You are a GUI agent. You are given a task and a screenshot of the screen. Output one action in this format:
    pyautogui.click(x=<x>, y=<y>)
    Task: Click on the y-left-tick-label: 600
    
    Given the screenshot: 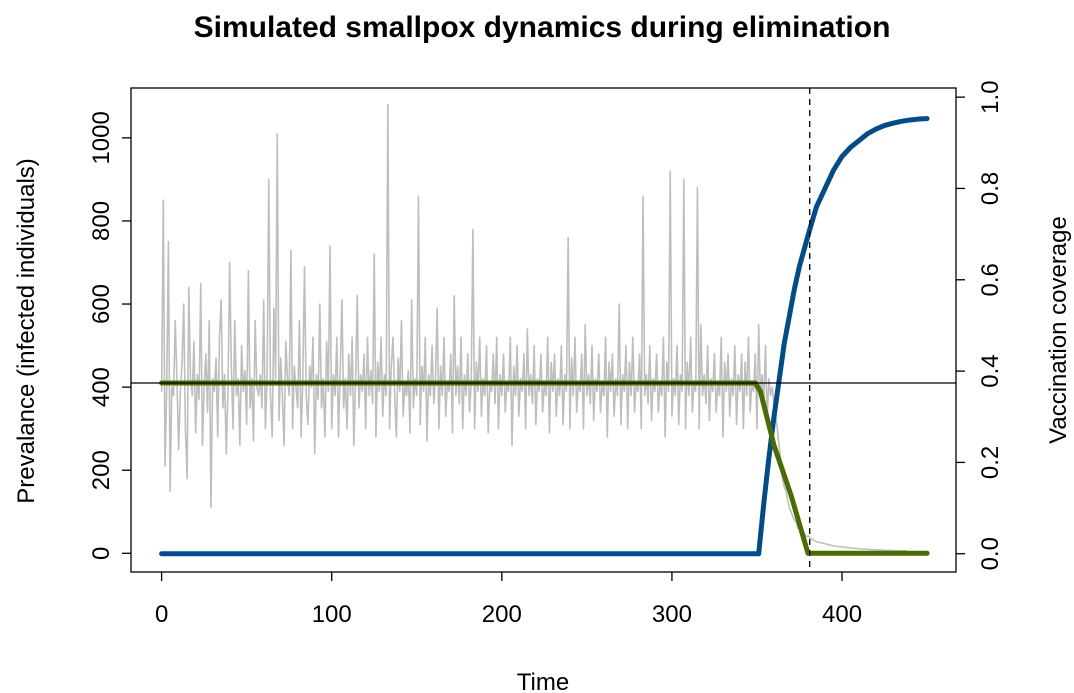 What is the action you would take?
    pyautogui.click(x=101, y=304)
    